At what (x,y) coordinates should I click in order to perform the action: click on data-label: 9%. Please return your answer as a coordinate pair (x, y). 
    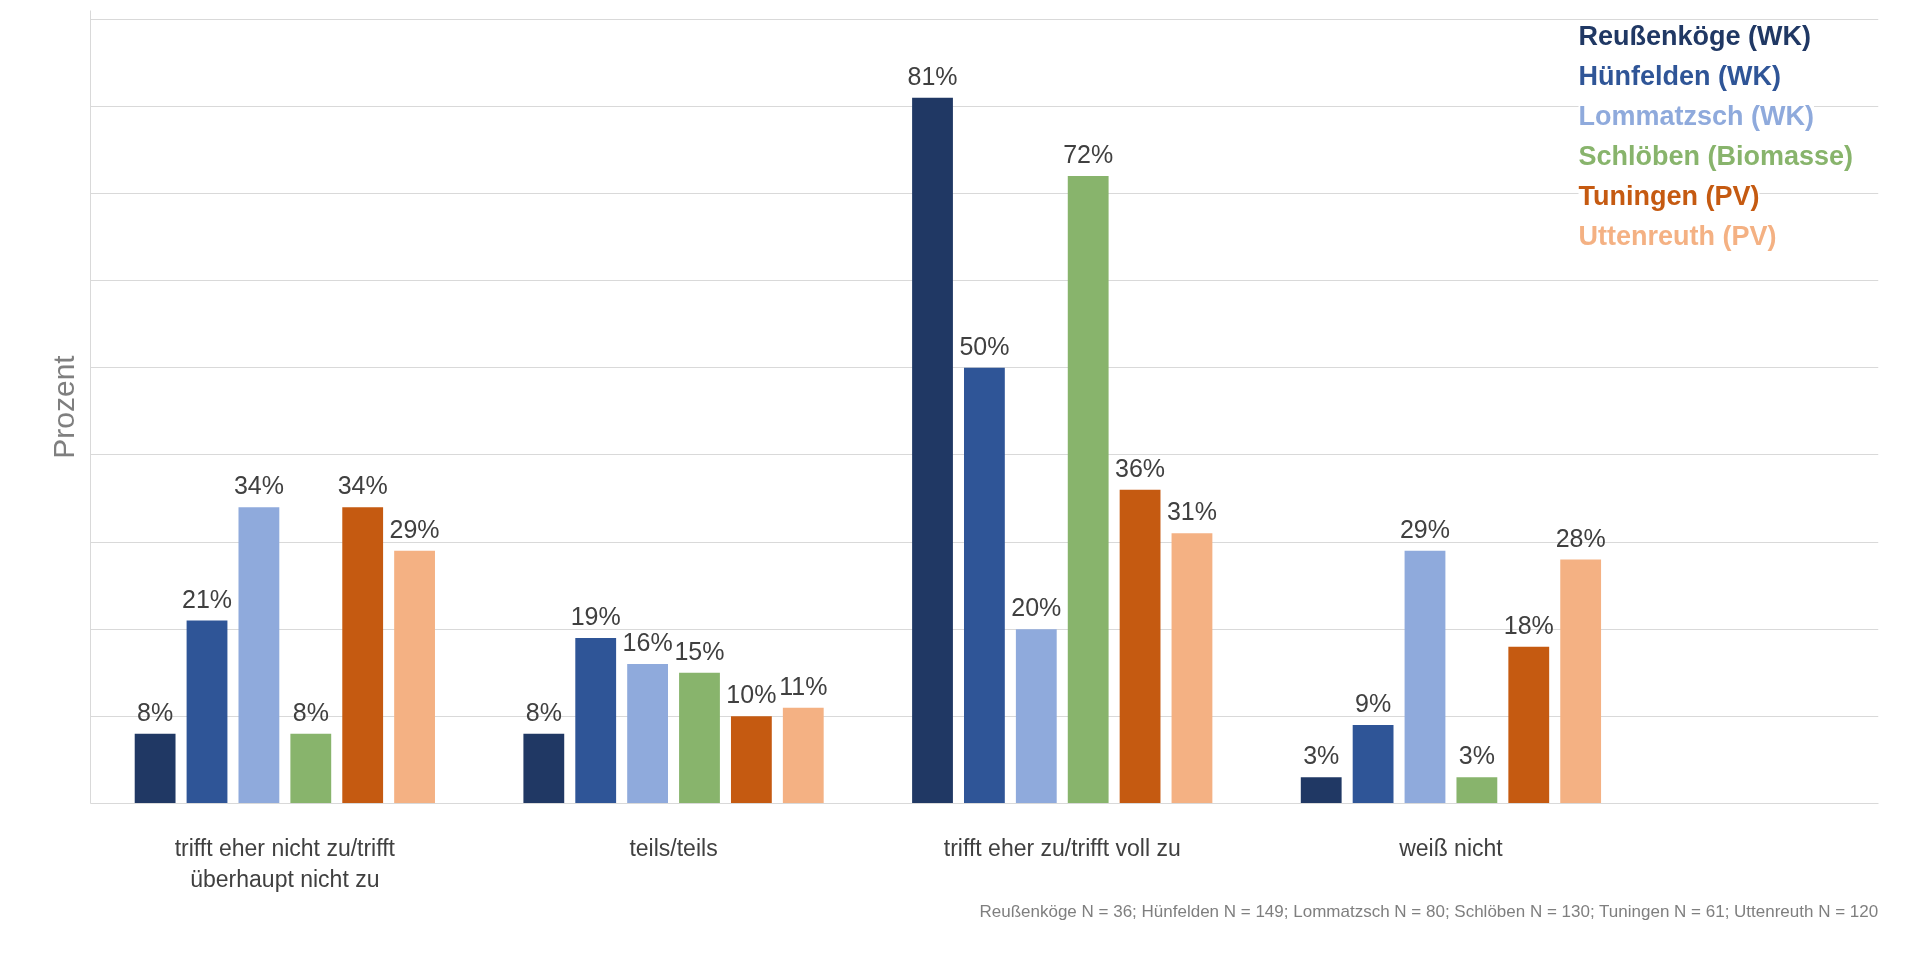
    Looking at the image, I should click on (1373, 703).